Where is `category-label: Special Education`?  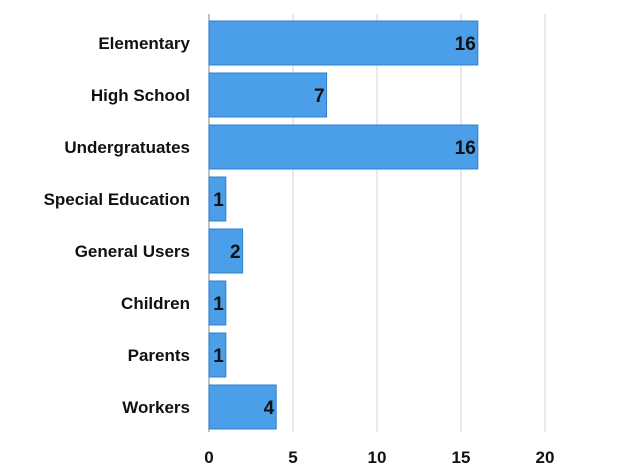
category-label: Special Education is located at coordinates (117, 199).